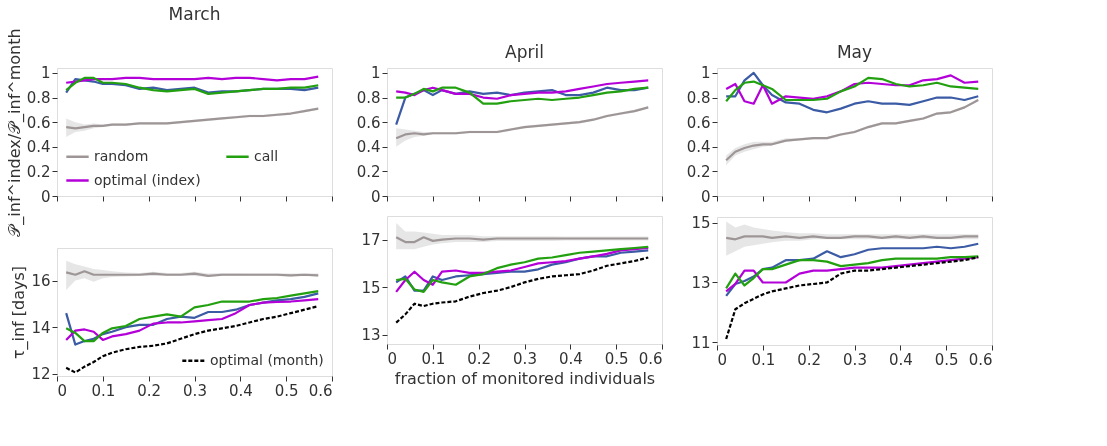 This screenshot has width=1107, height=446. What do you see at coordinates (41, 281) in the screenshot?
I see `y-tick-label: 16` at bounding box center [41, 281].